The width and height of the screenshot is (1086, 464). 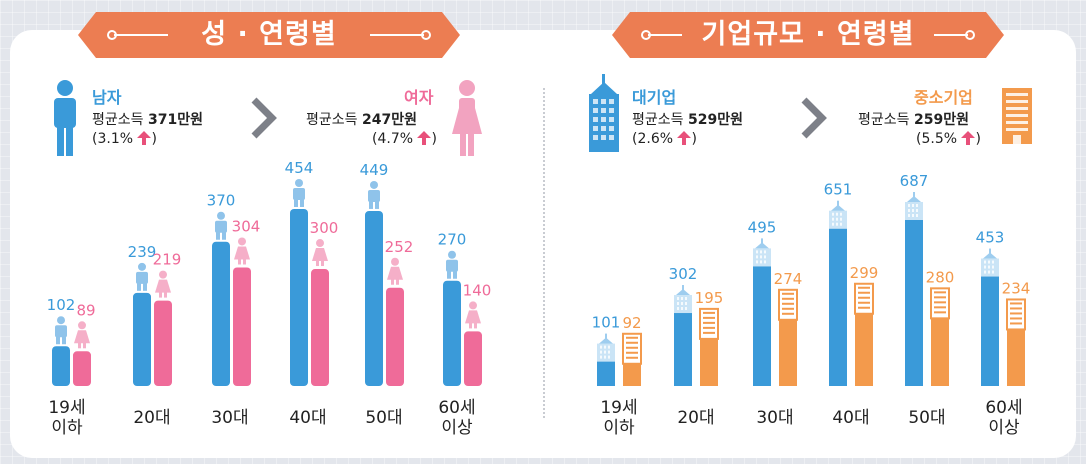 What do you see at coordinates (246, 226) in the screenshot?
I see `data-label-female: 304` at bounding box center [246, 226].